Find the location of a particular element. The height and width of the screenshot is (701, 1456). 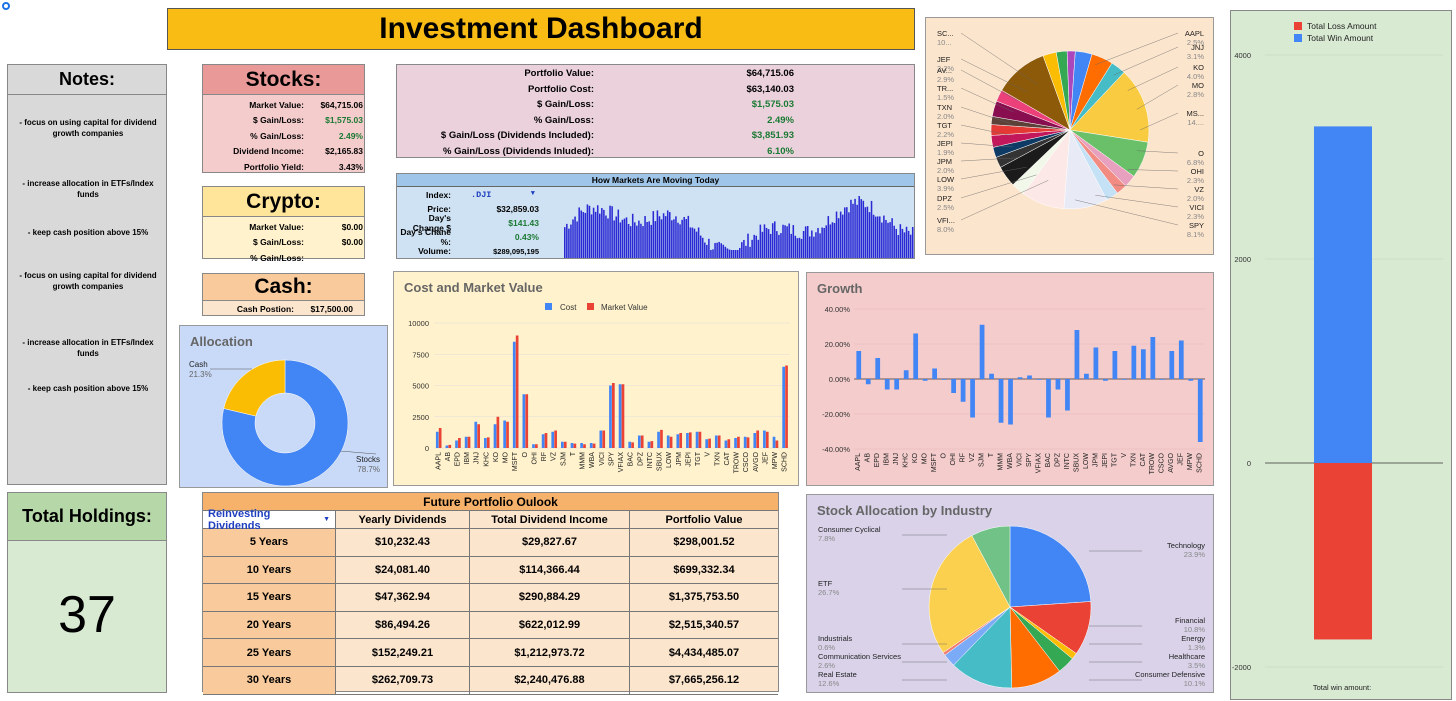

selection-handle is located at coordinates (6, 6).